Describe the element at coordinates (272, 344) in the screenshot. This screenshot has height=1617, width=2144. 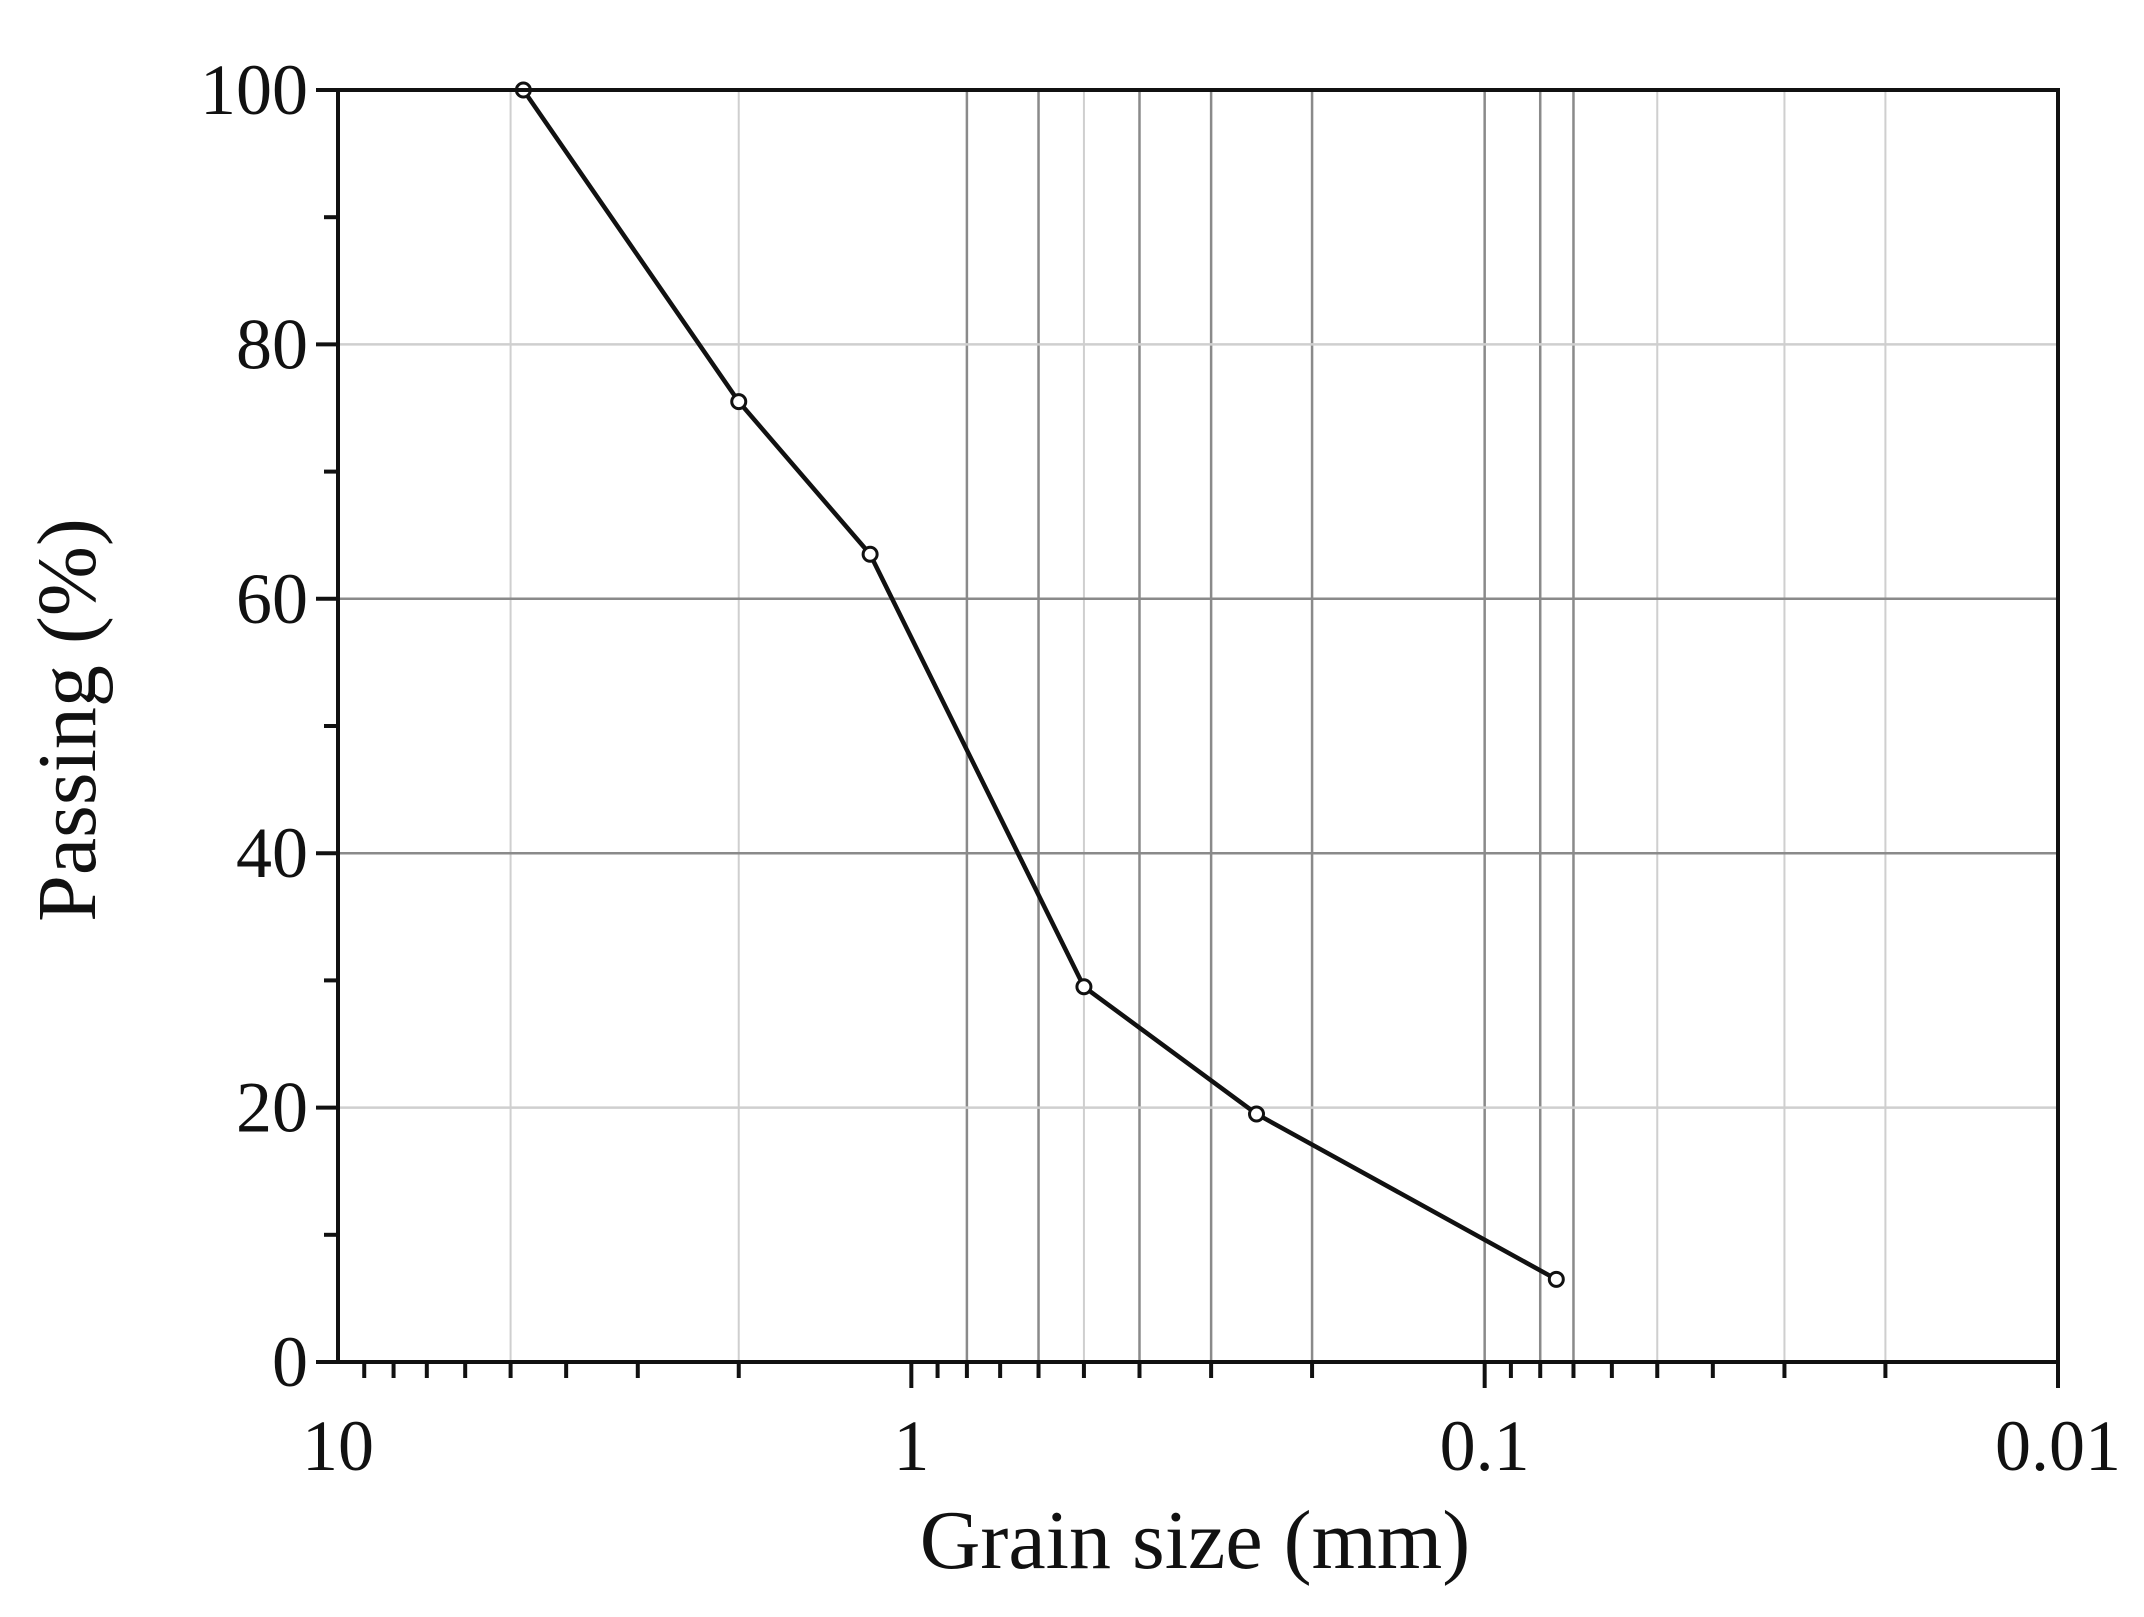
I see `y-tick-label: 80` at that location.